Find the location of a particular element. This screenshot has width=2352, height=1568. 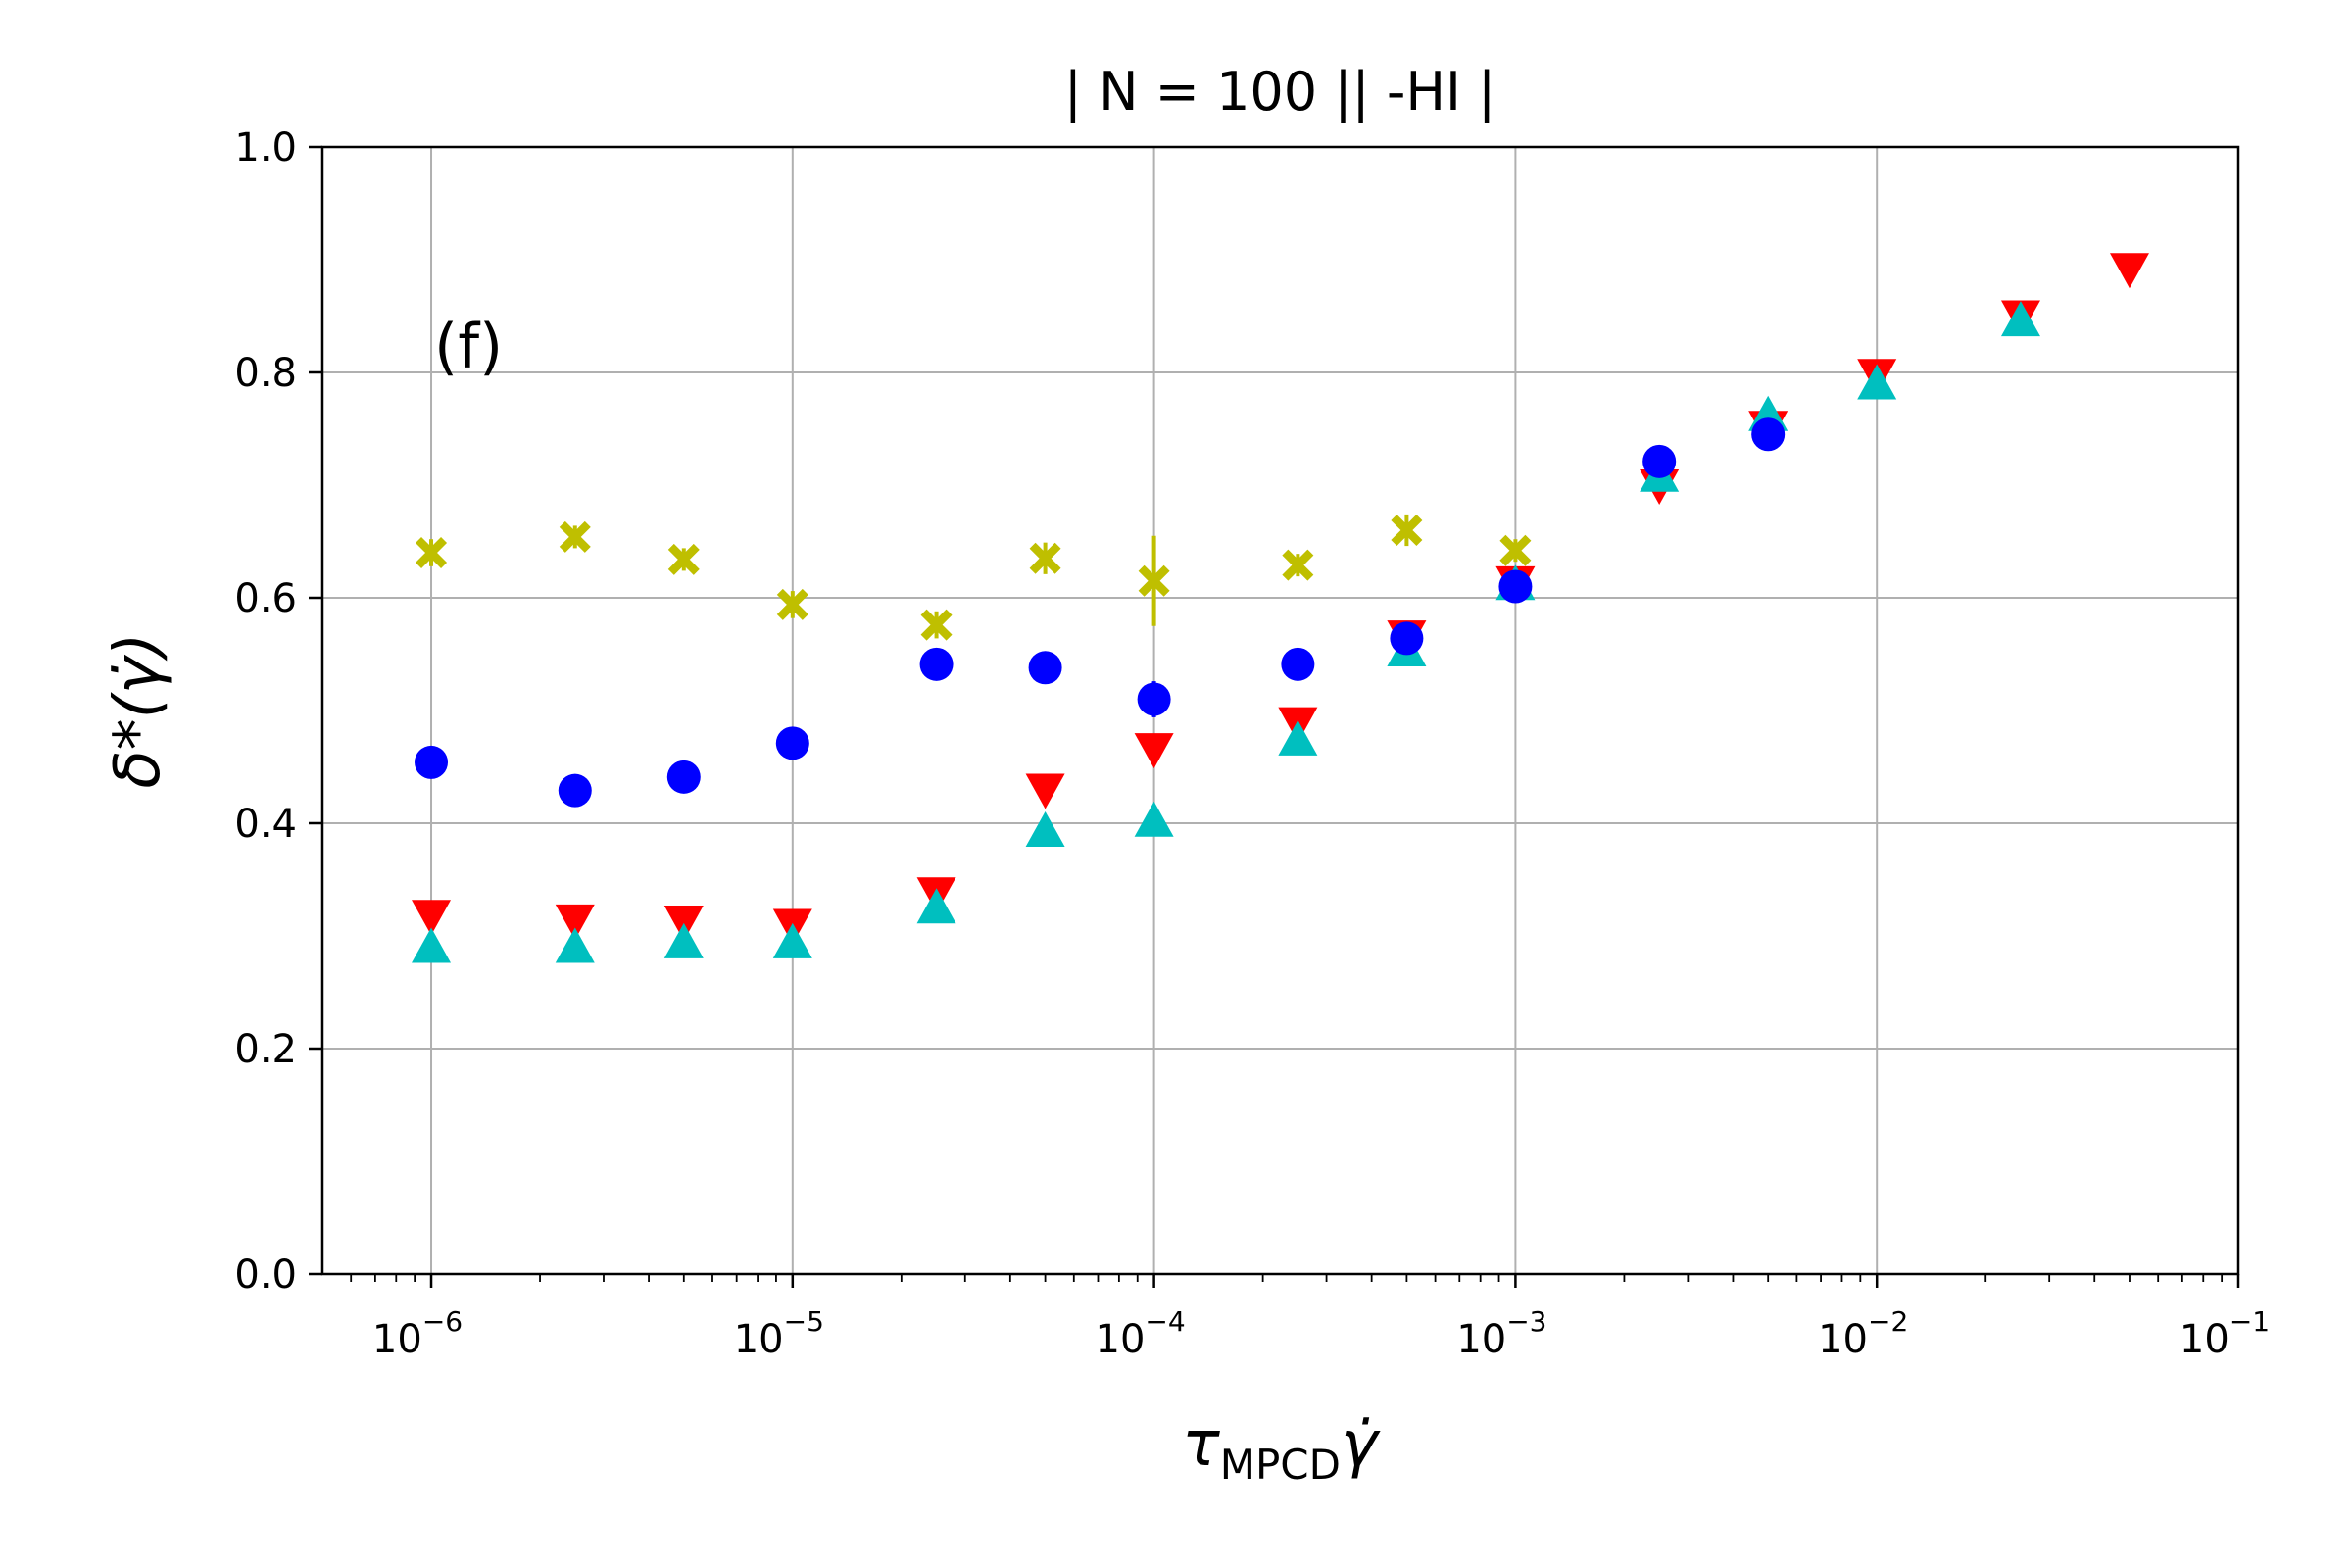

y-tick-label: 0.6 is located at coordinates (265, 598).